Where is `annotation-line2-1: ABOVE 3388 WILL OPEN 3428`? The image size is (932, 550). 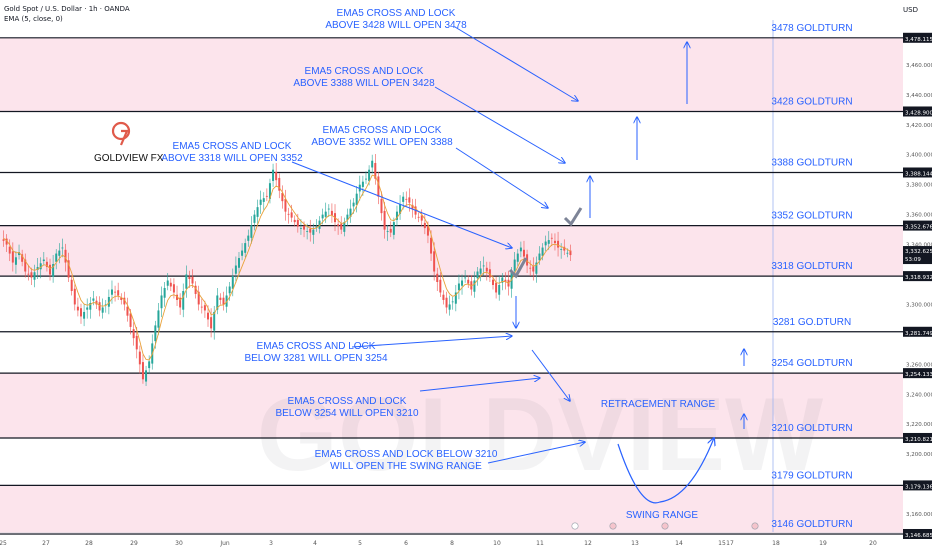 annotation-line2-1: ABOVE 3388 WILL OPEN 3428 is located at coordinates (364, 83).